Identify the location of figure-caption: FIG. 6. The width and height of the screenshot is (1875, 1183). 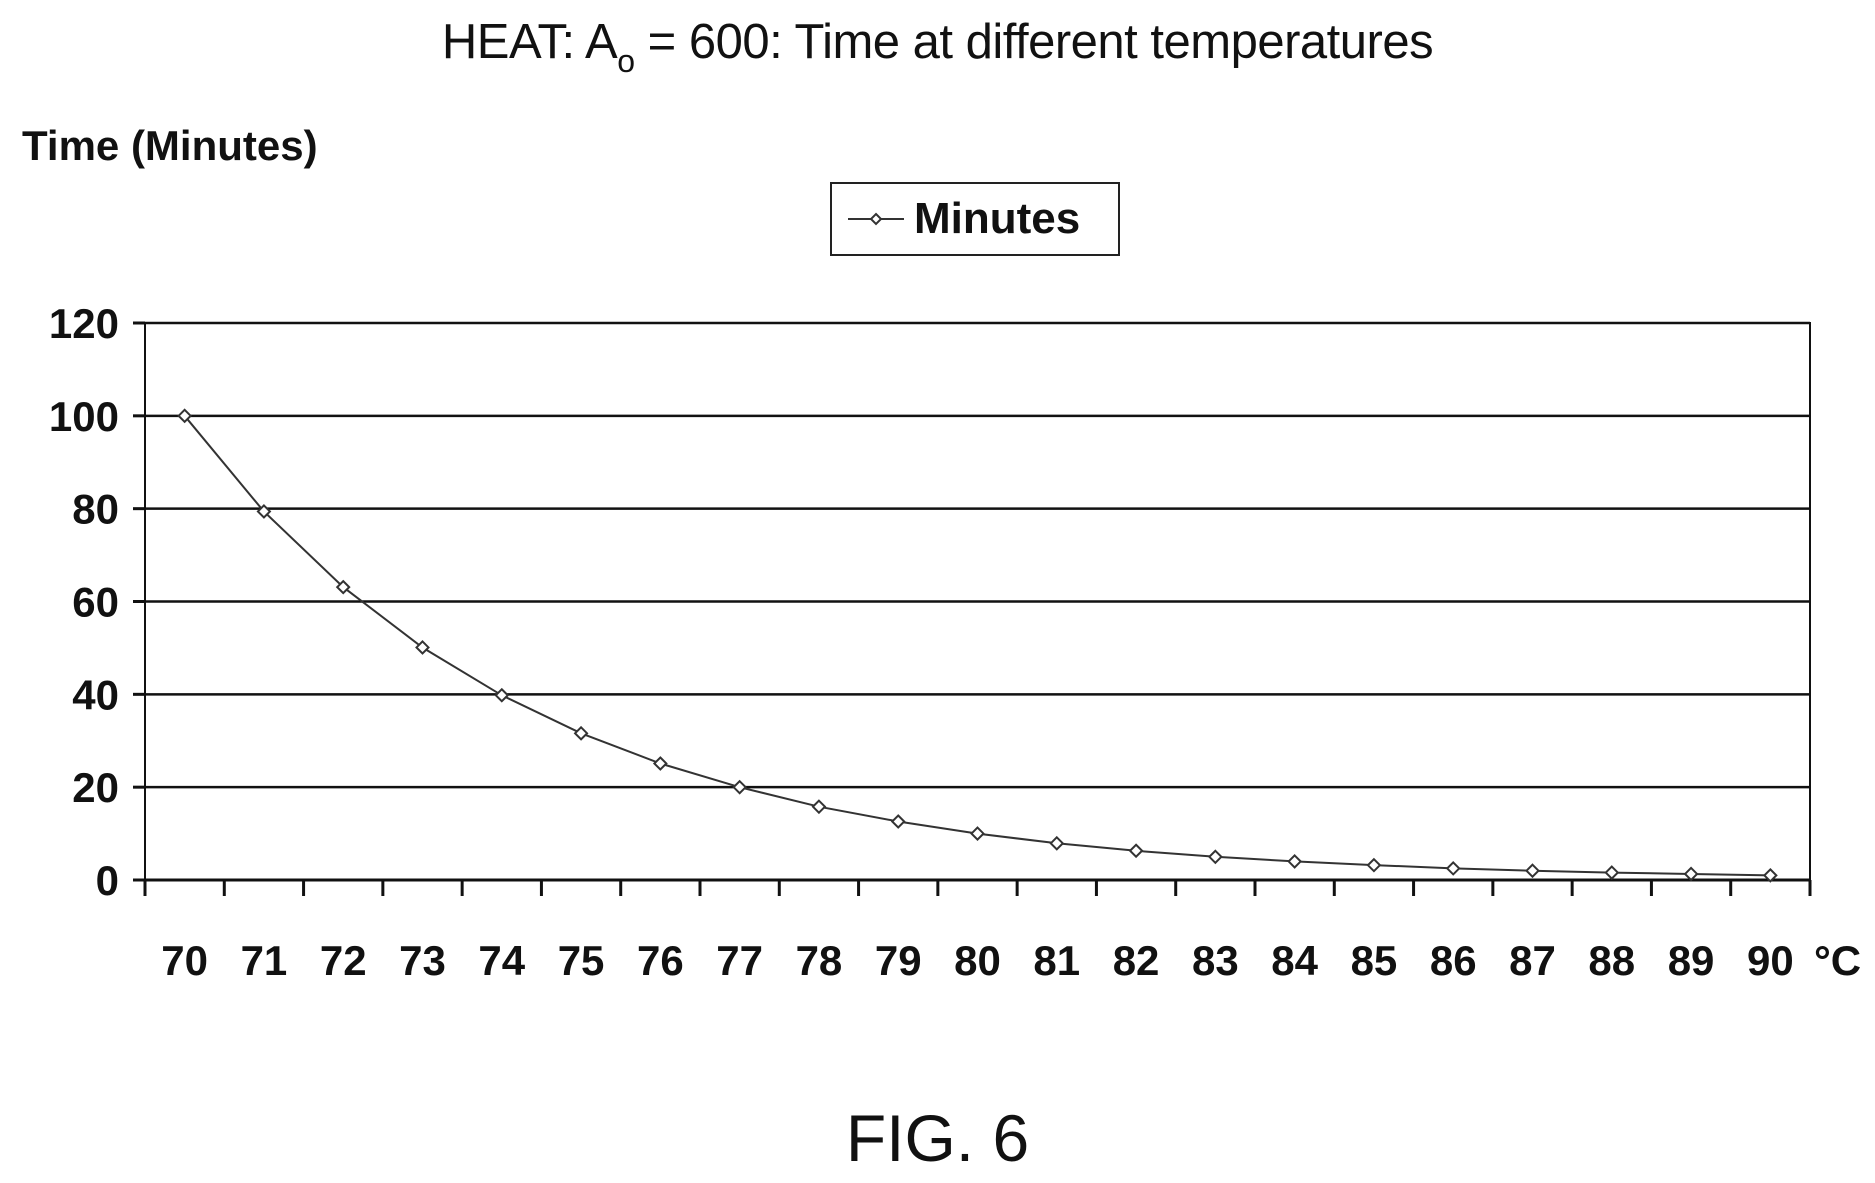
(937, 1138).